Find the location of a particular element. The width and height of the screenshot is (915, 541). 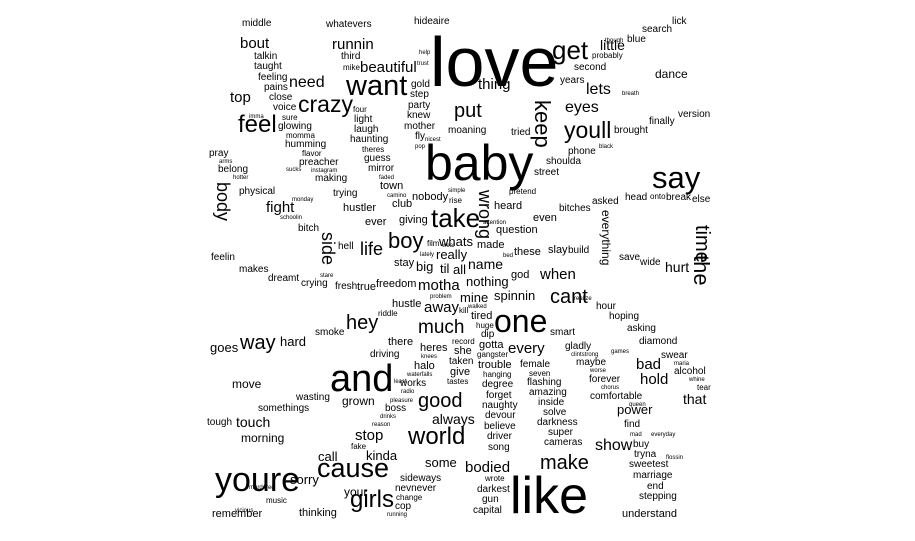

cloud-word: stay is located at coordinates (404, 263).